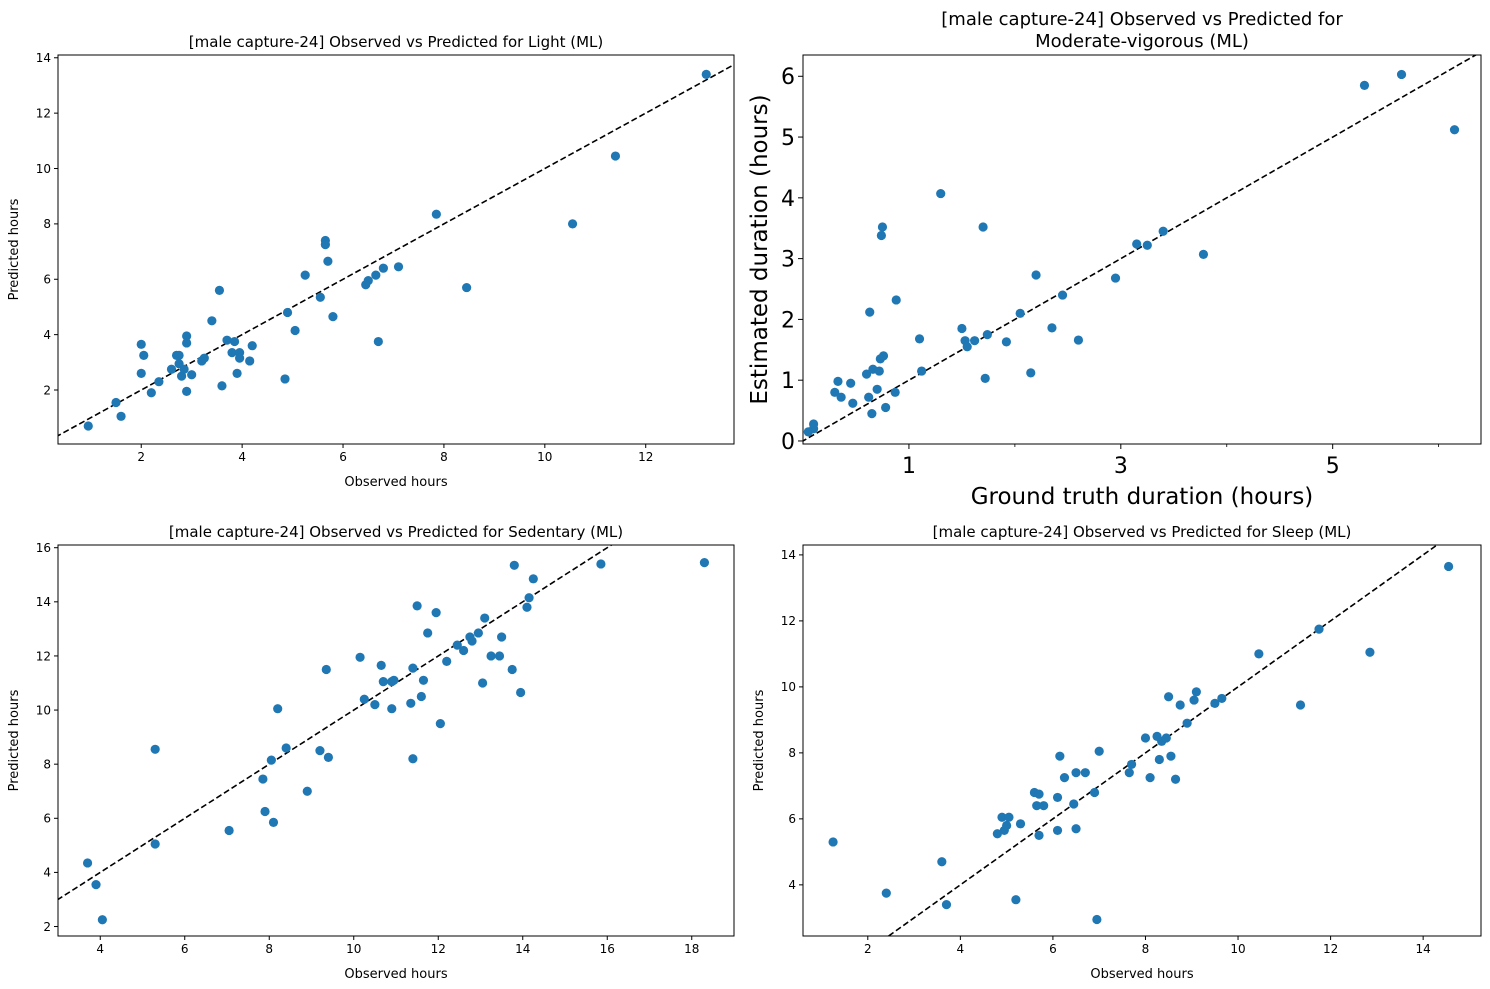 This screenshot has width=1490, height=989. Describe the element at coordinates (1330, 949) in the screenshot. I see `x-tick-label: 12` at that location.